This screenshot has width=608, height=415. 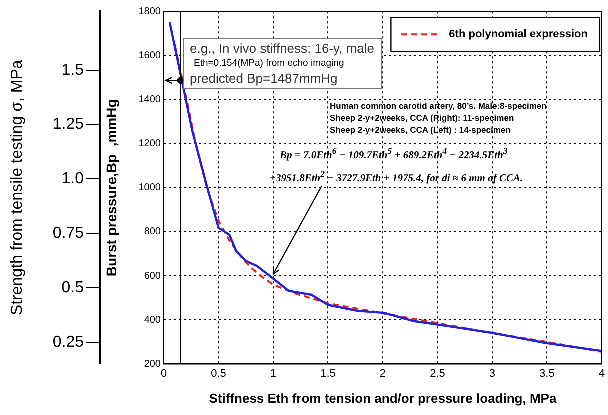 I want to click on y-tick-label: 600, so click(x=153, y=276).